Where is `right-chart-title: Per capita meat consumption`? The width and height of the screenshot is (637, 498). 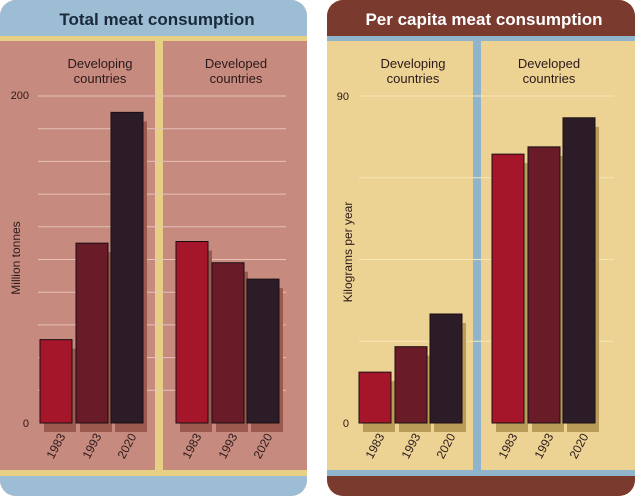
right-chart-title: Per capita meat consumption is located at coordinates (483, 19).